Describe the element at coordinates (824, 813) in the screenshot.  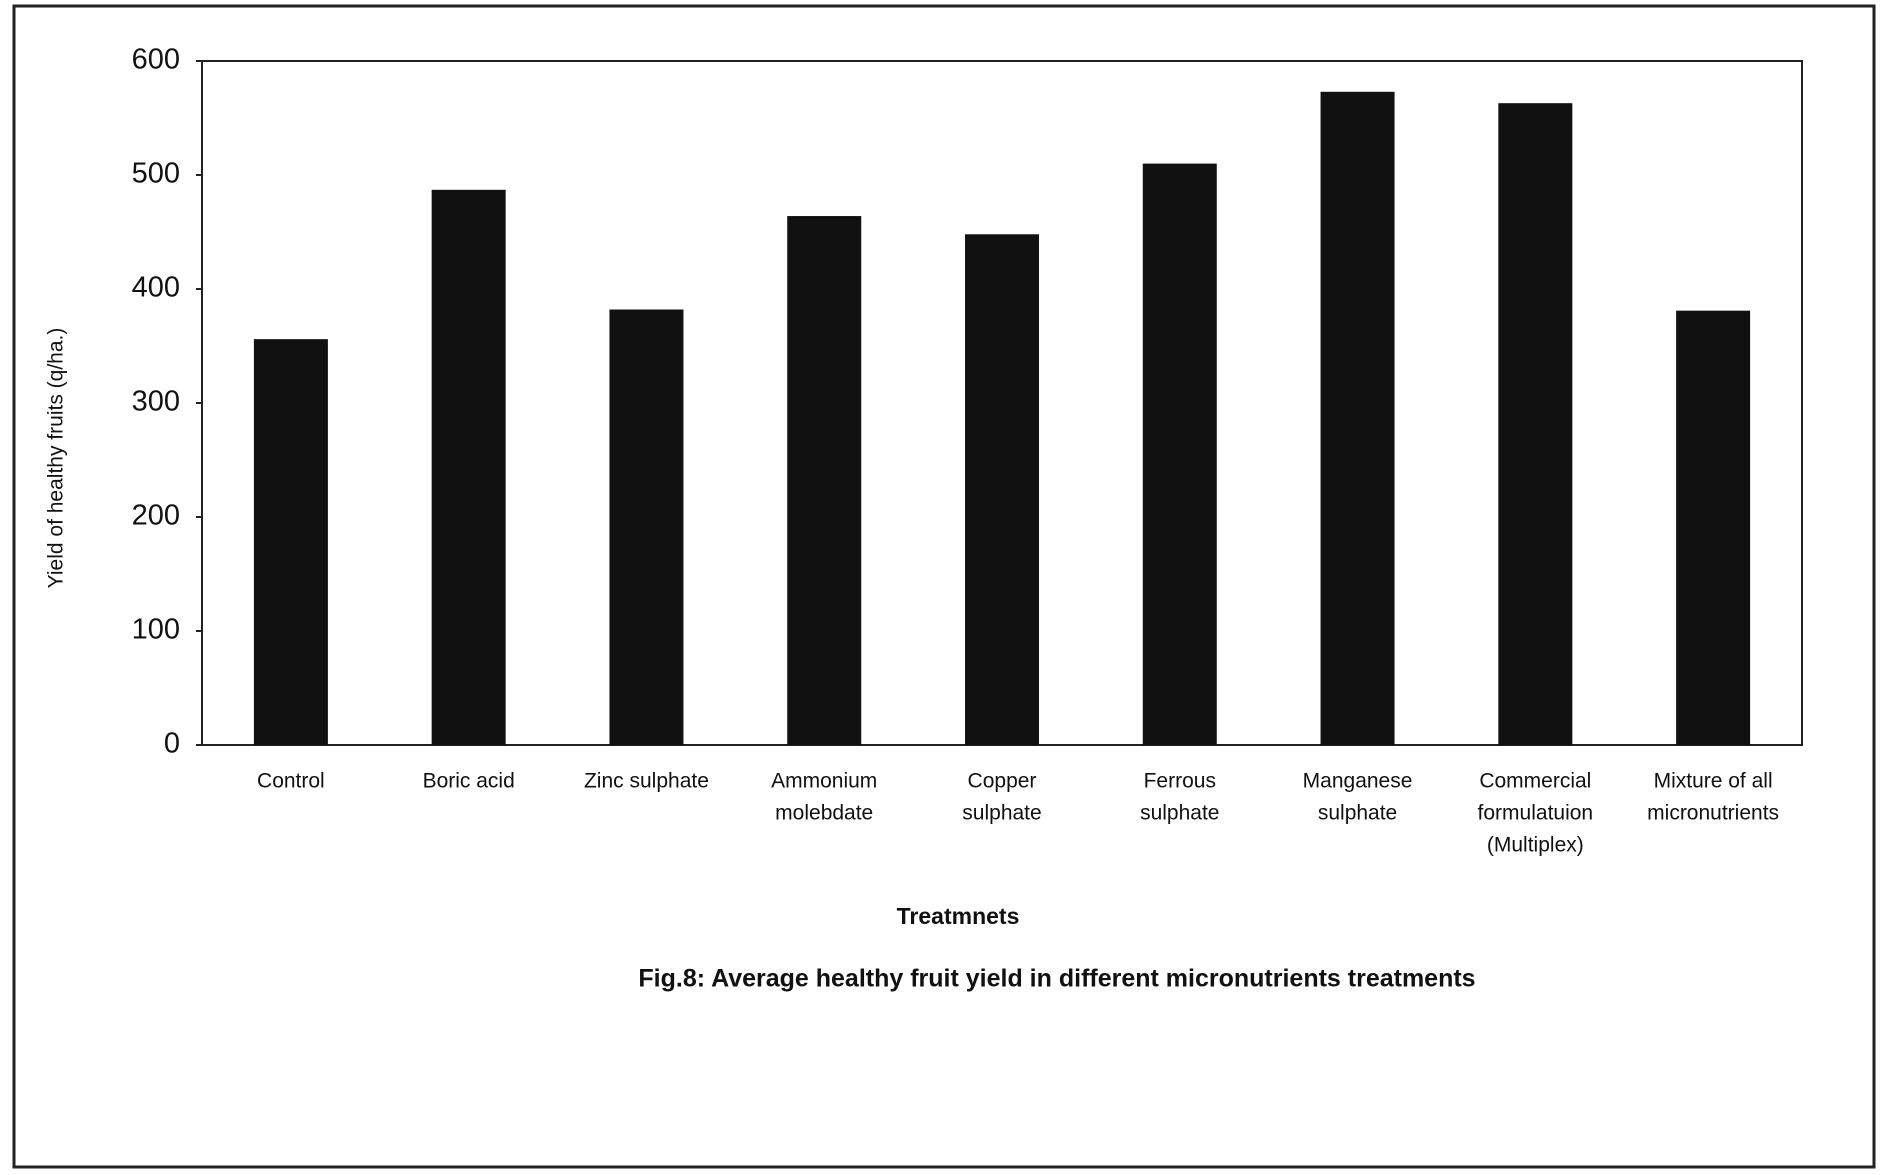
I see `x-tick-label: molebdate` at that location.